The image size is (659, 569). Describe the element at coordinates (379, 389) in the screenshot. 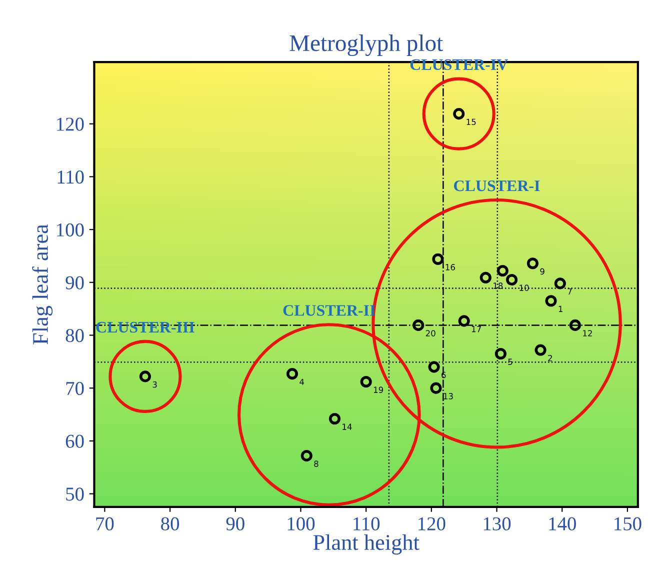

I see `annotation: 19` at that location.